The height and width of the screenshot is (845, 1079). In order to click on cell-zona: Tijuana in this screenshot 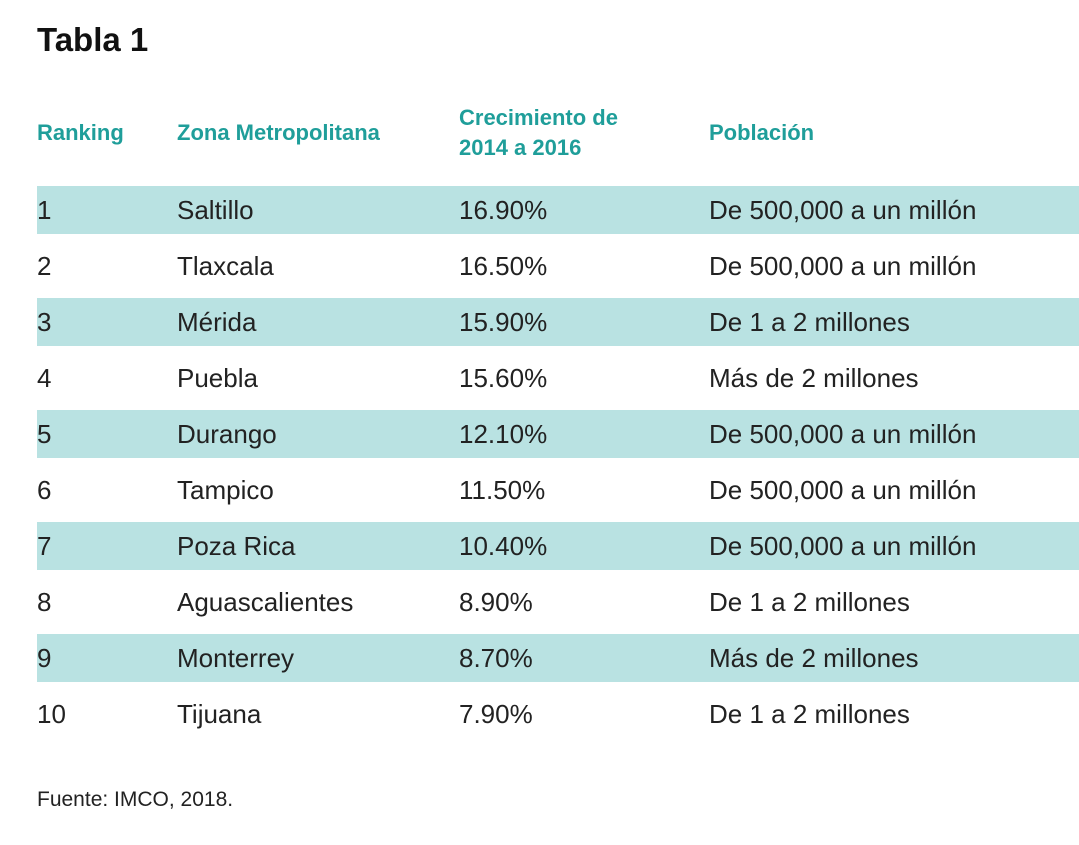, I will do `click(219, 714)`.